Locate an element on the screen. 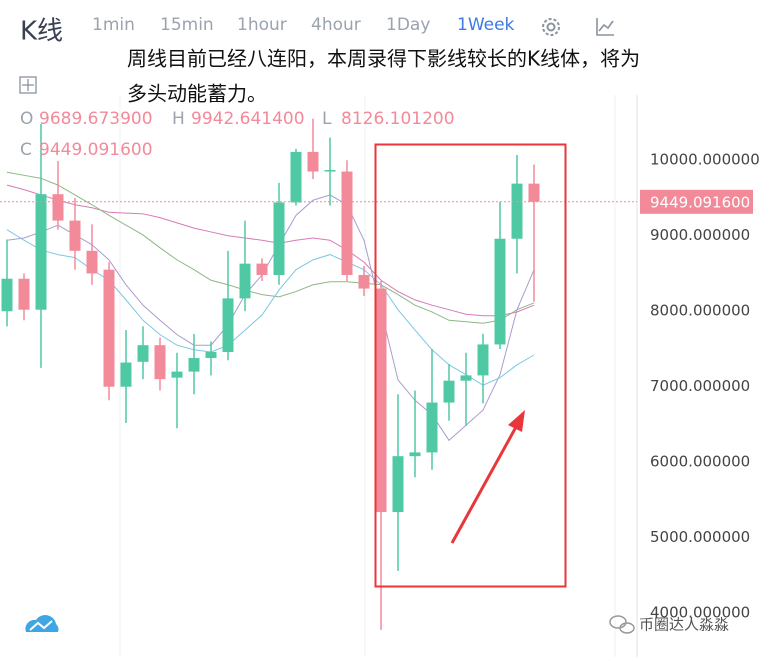 This screenshot has height=661, width=775. legend-value: 9449.091600 is located at coordinates (96, 150).